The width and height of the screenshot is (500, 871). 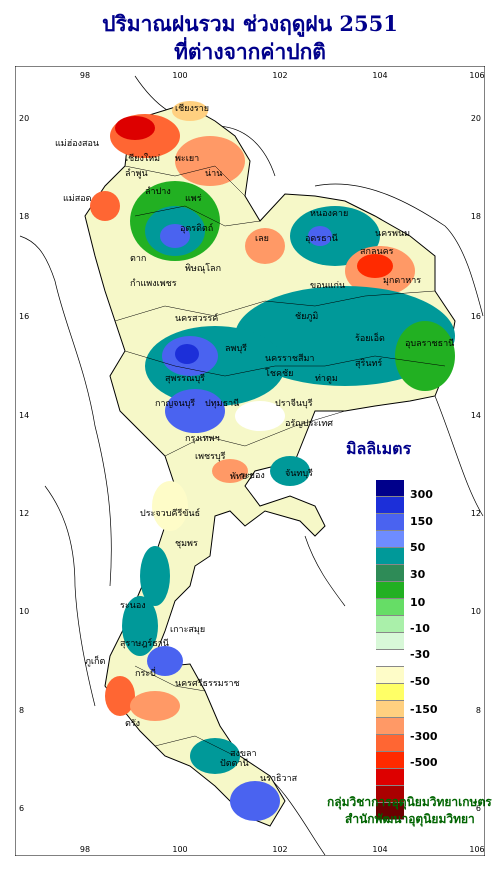 What do you see at coordinates (250, 51) in the screenshot?
I see `map-subtitle: ที่ต่างจากค่าปกติ` at bounding box center [250, 51].